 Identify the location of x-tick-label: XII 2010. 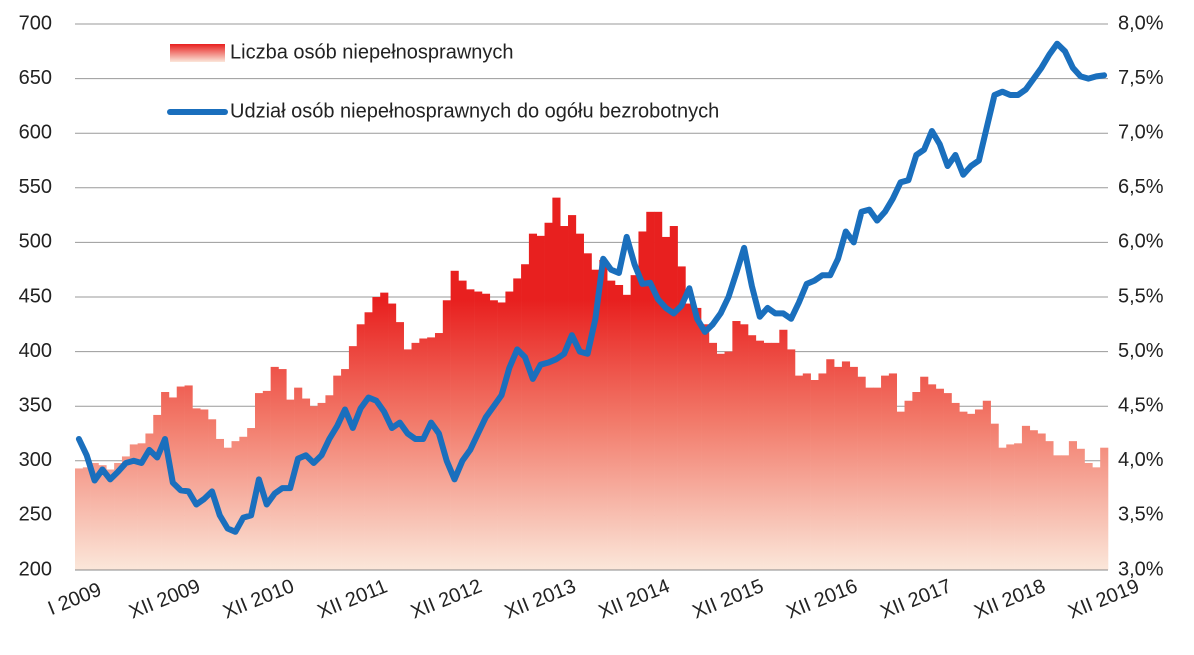
(258, 599).